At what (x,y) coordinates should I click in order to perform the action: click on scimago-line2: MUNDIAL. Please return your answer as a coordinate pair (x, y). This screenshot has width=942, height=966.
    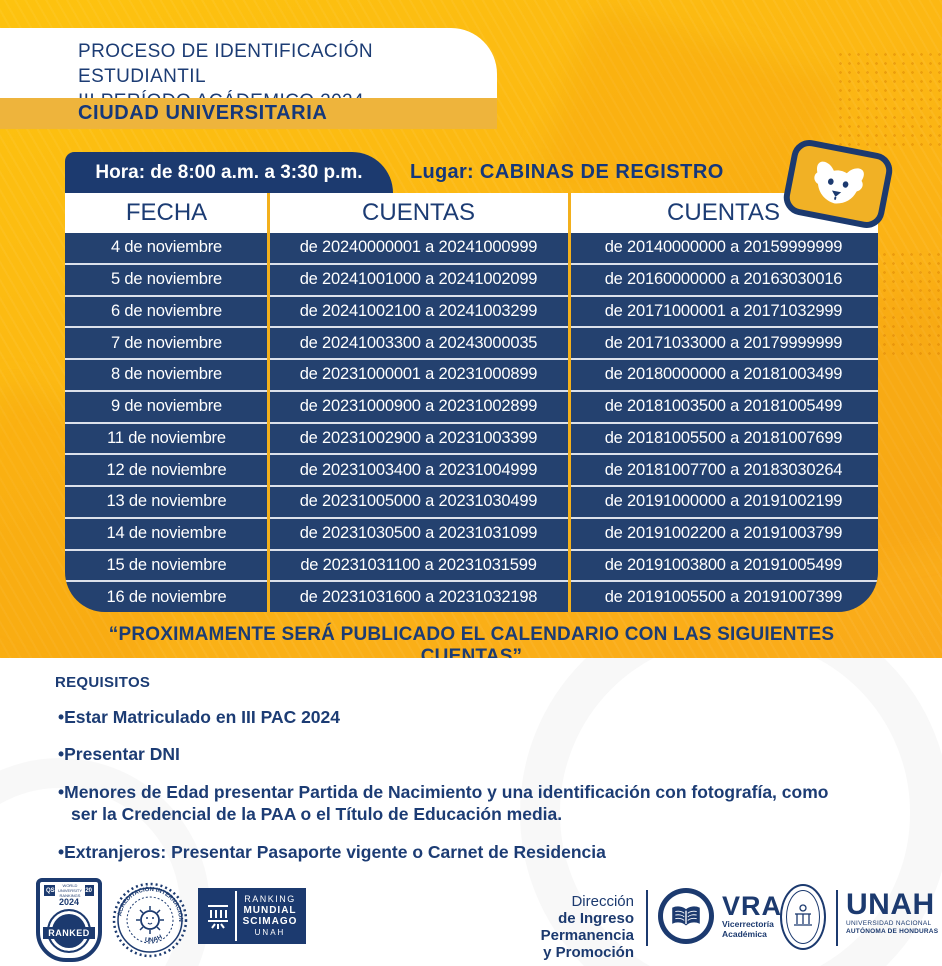
    Looking at the image, I should click on (270, 910).